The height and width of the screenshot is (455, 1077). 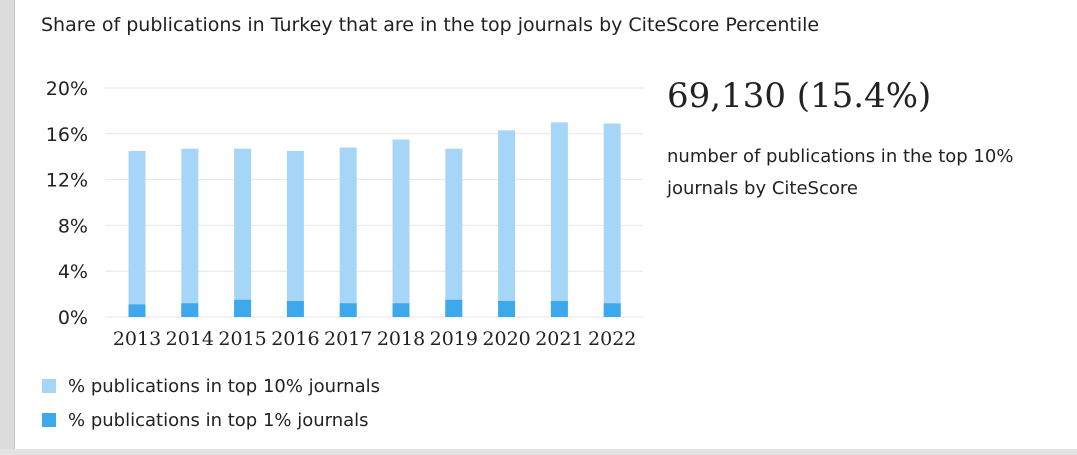 What do you see at coordinates (243, 232) in the screenshot?
I see `bar-top10-2015` at bounding box center [243, 232].